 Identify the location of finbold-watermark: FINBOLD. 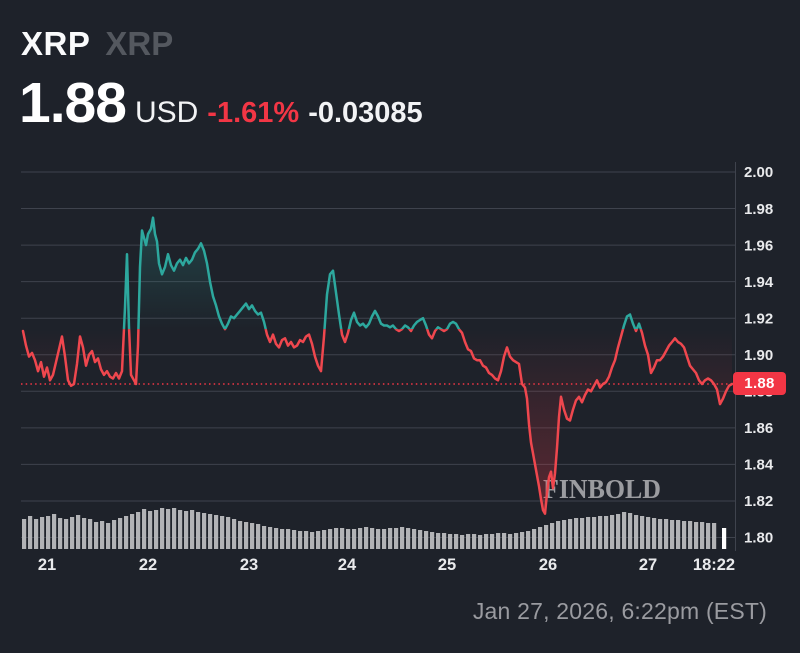
(602, 489).